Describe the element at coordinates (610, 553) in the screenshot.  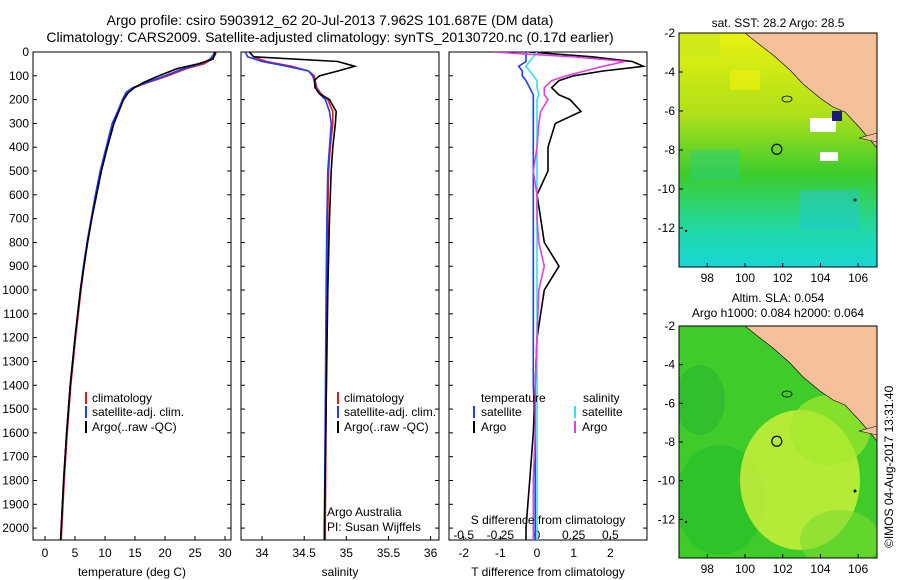
I see `x-tick-label: 2` at that location.